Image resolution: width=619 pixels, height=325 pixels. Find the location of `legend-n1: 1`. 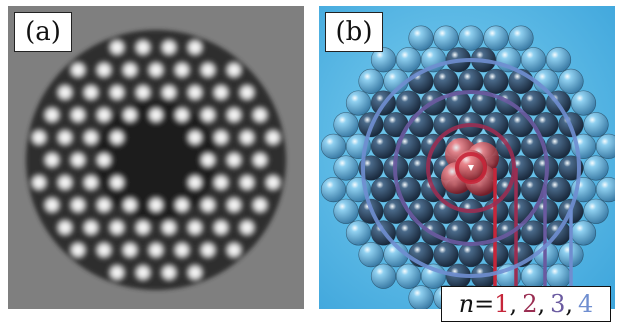

legend-n1: 1 is located at coordinates (502, 304).